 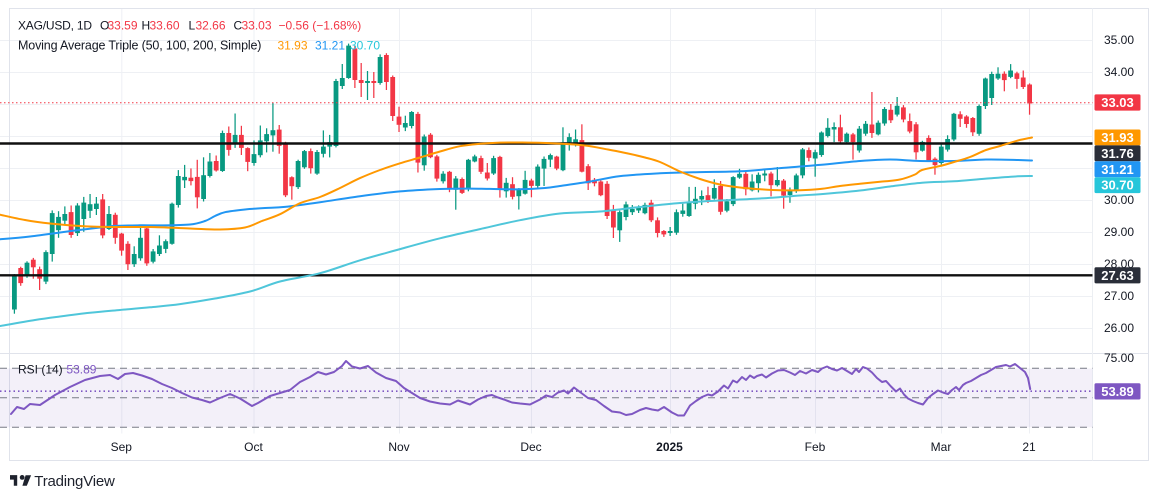 What do you see at coordinates (1119, 328) in the screenshot?
I see `svg-text: 26.00` at bounding box center [1119, 328].